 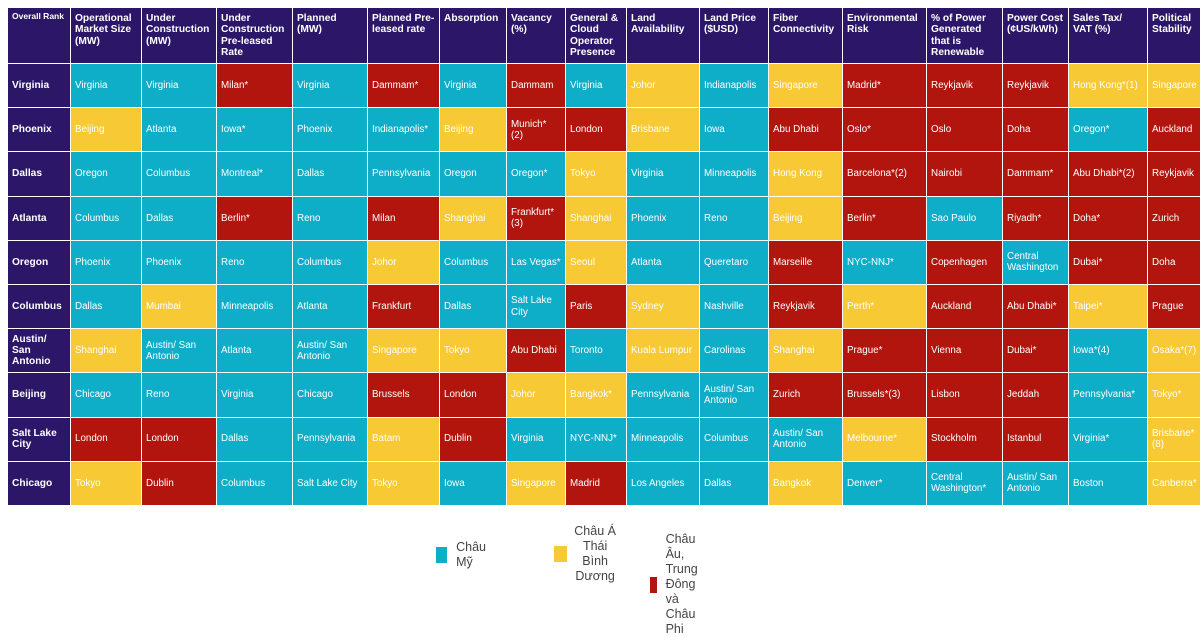 I want to click on legend-swatch, so click(x=560, y=554).